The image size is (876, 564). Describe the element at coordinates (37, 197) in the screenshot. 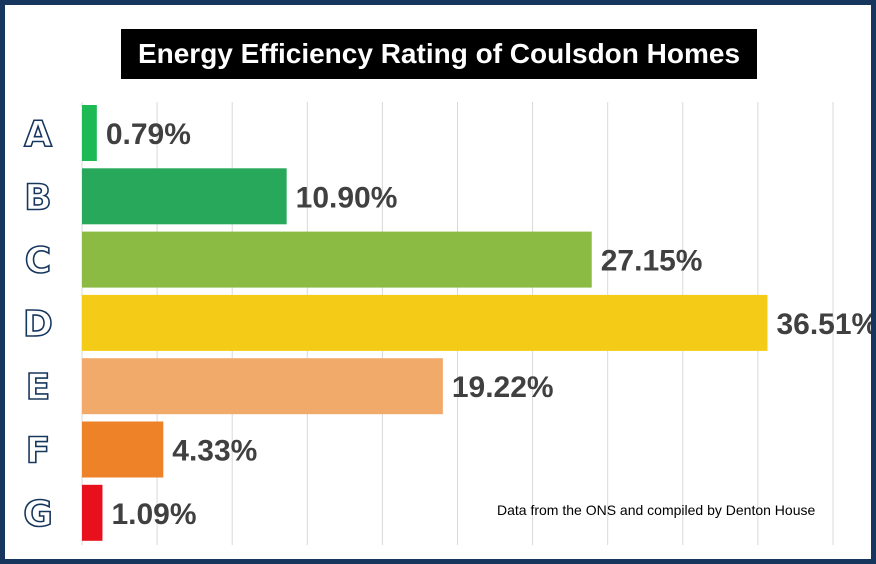

I see `category-label-b: B` at that location.